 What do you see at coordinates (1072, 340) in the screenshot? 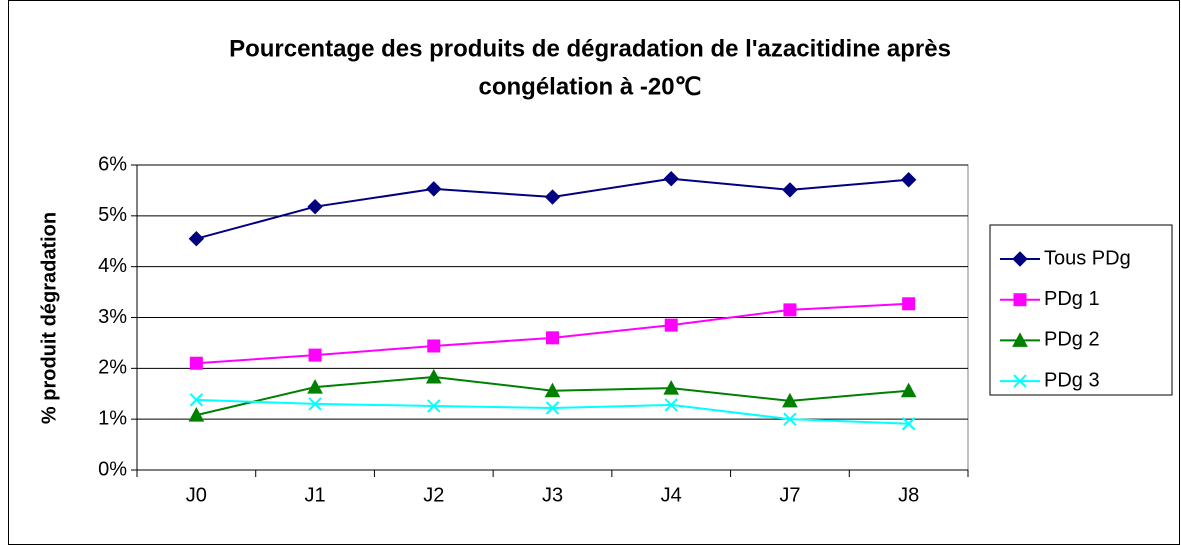
I see `legend-label: PDg 2` at bounding box center [1072, 340].